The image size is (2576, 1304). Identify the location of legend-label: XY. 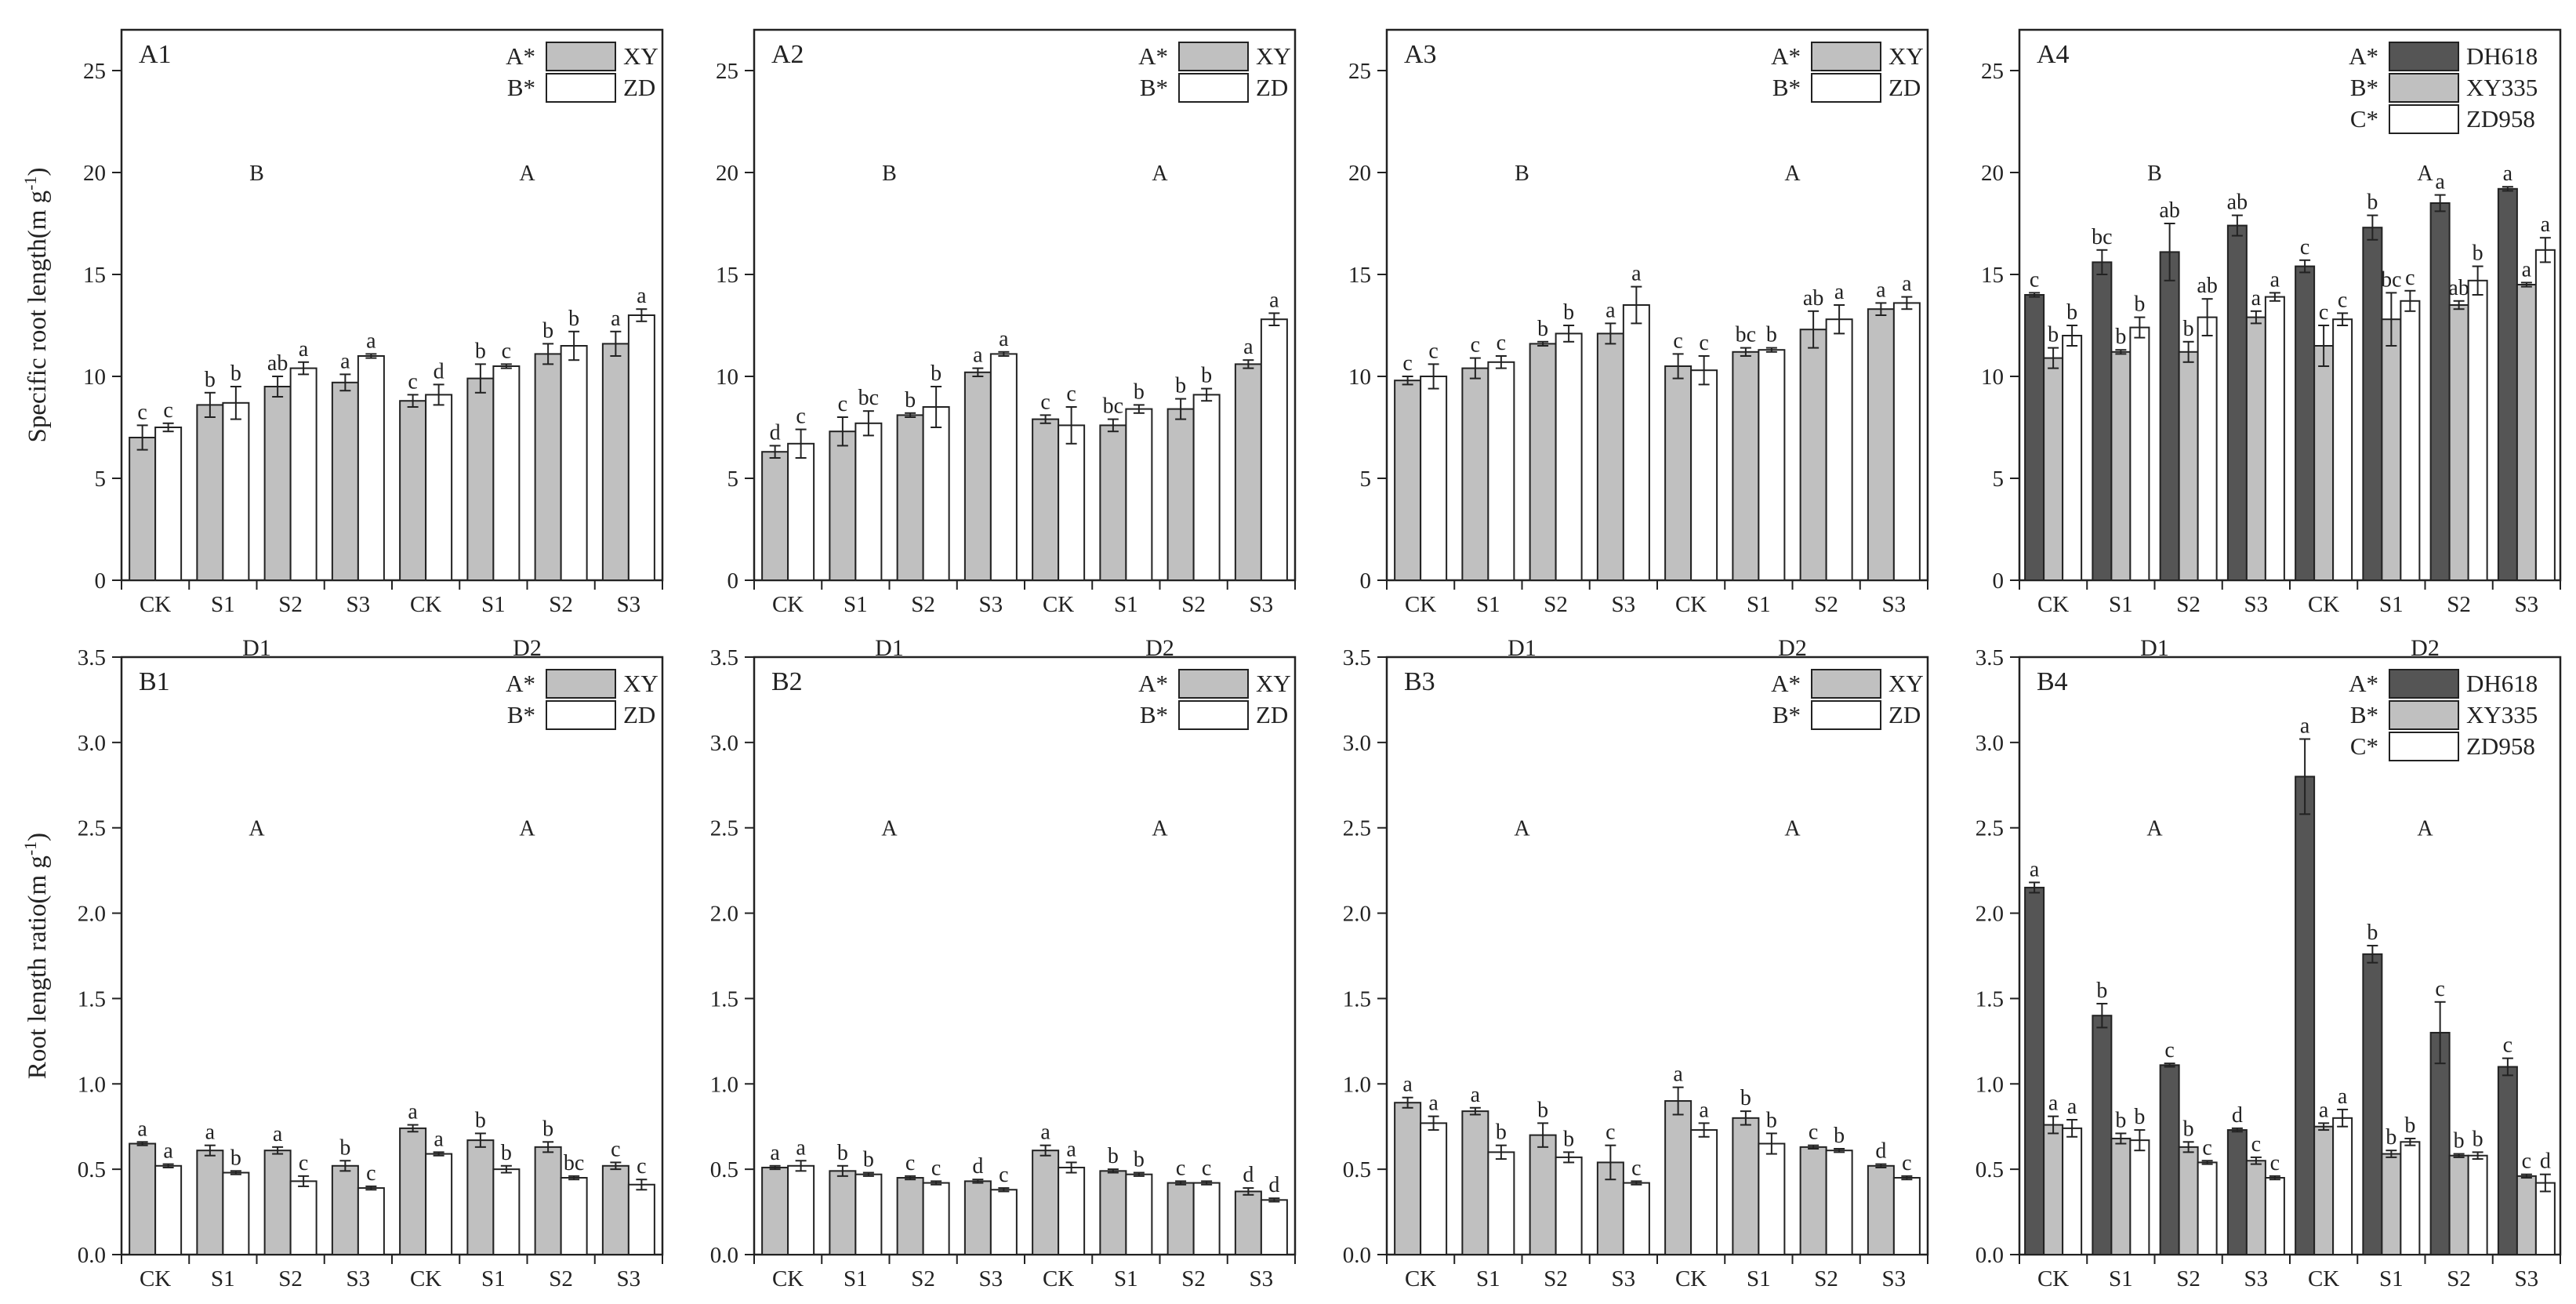
(1274, 683).